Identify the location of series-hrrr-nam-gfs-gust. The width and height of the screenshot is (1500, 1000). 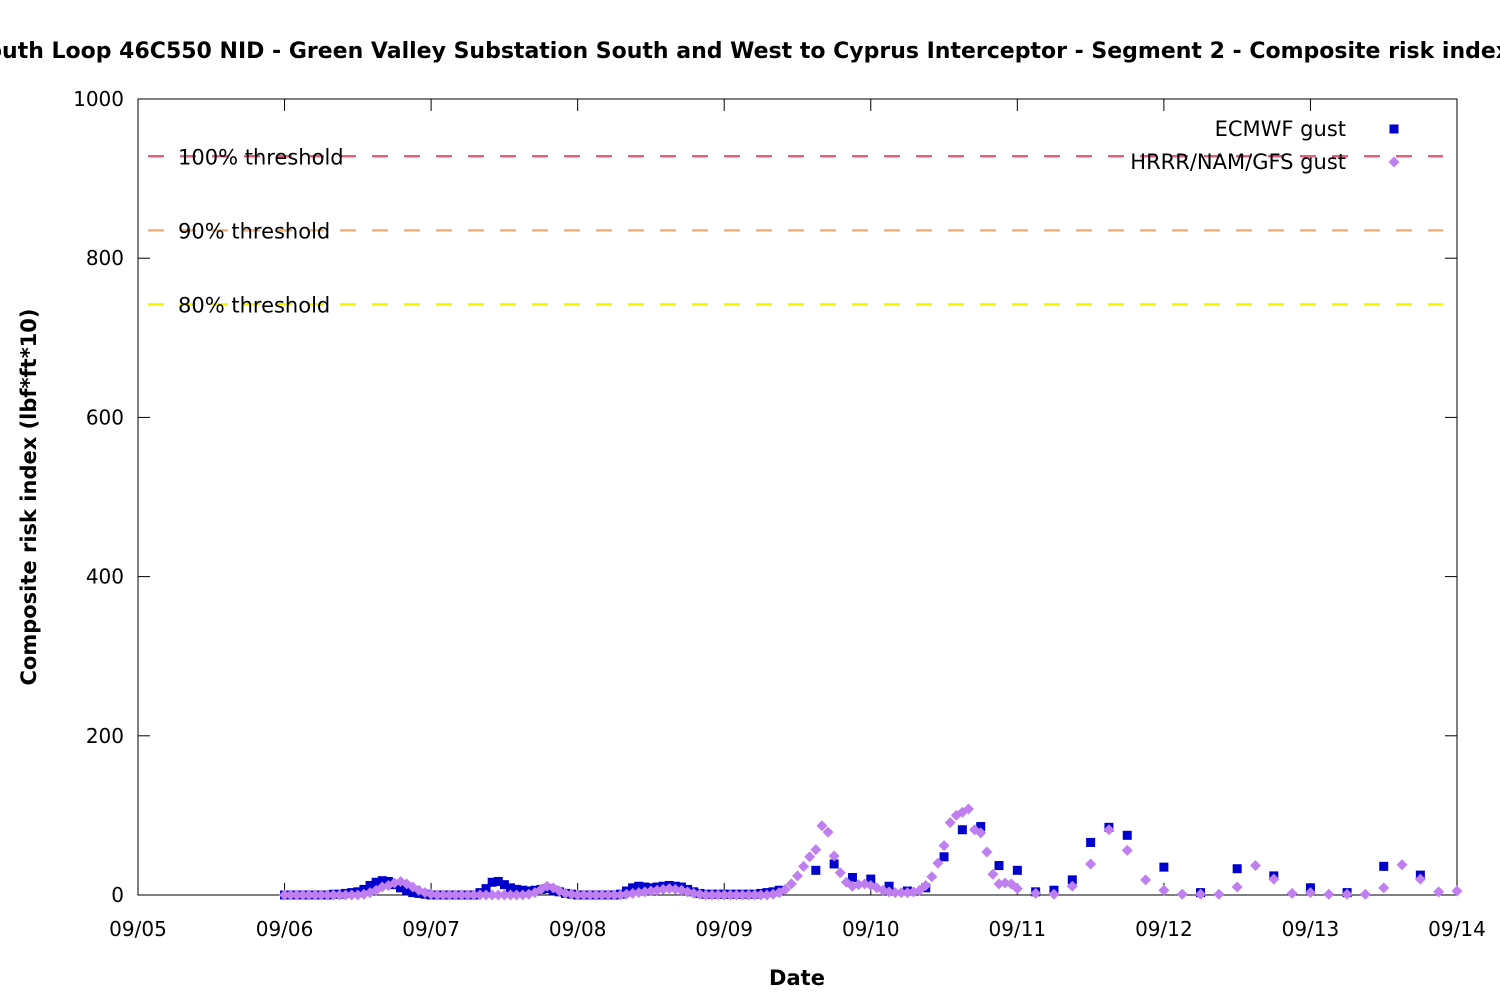
(871, 852).